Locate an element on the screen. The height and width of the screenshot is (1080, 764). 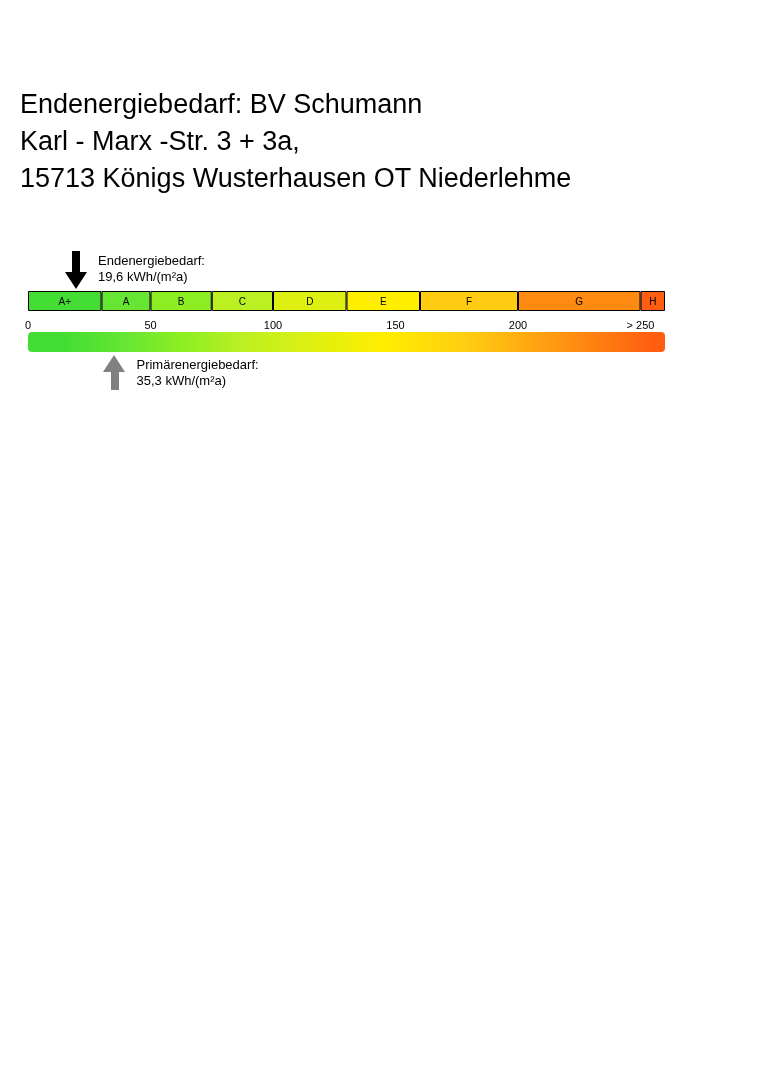
x-tick-label: 200 is located at coordinates (518, 324).